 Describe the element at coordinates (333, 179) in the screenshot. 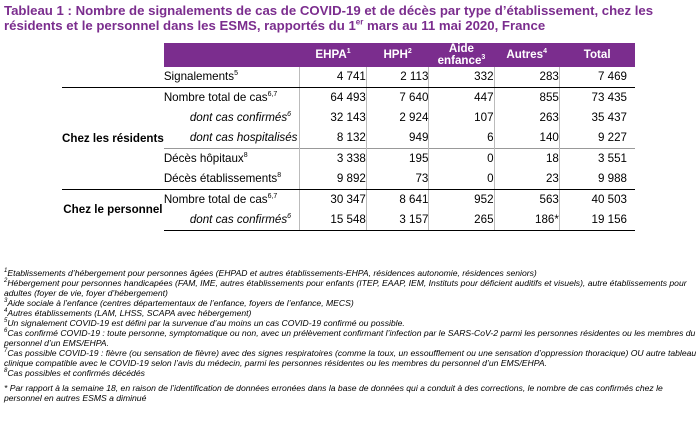

I see `cell: 9 892` at that location.